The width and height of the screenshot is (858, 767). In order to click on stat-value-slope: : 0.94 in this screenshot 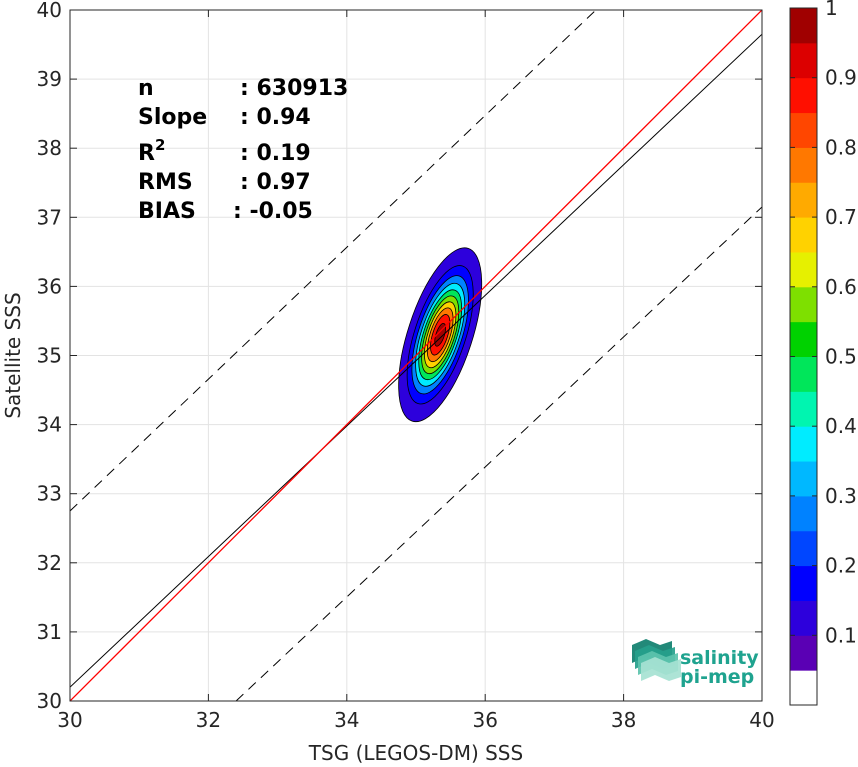, I will do `click(275, 117)`.